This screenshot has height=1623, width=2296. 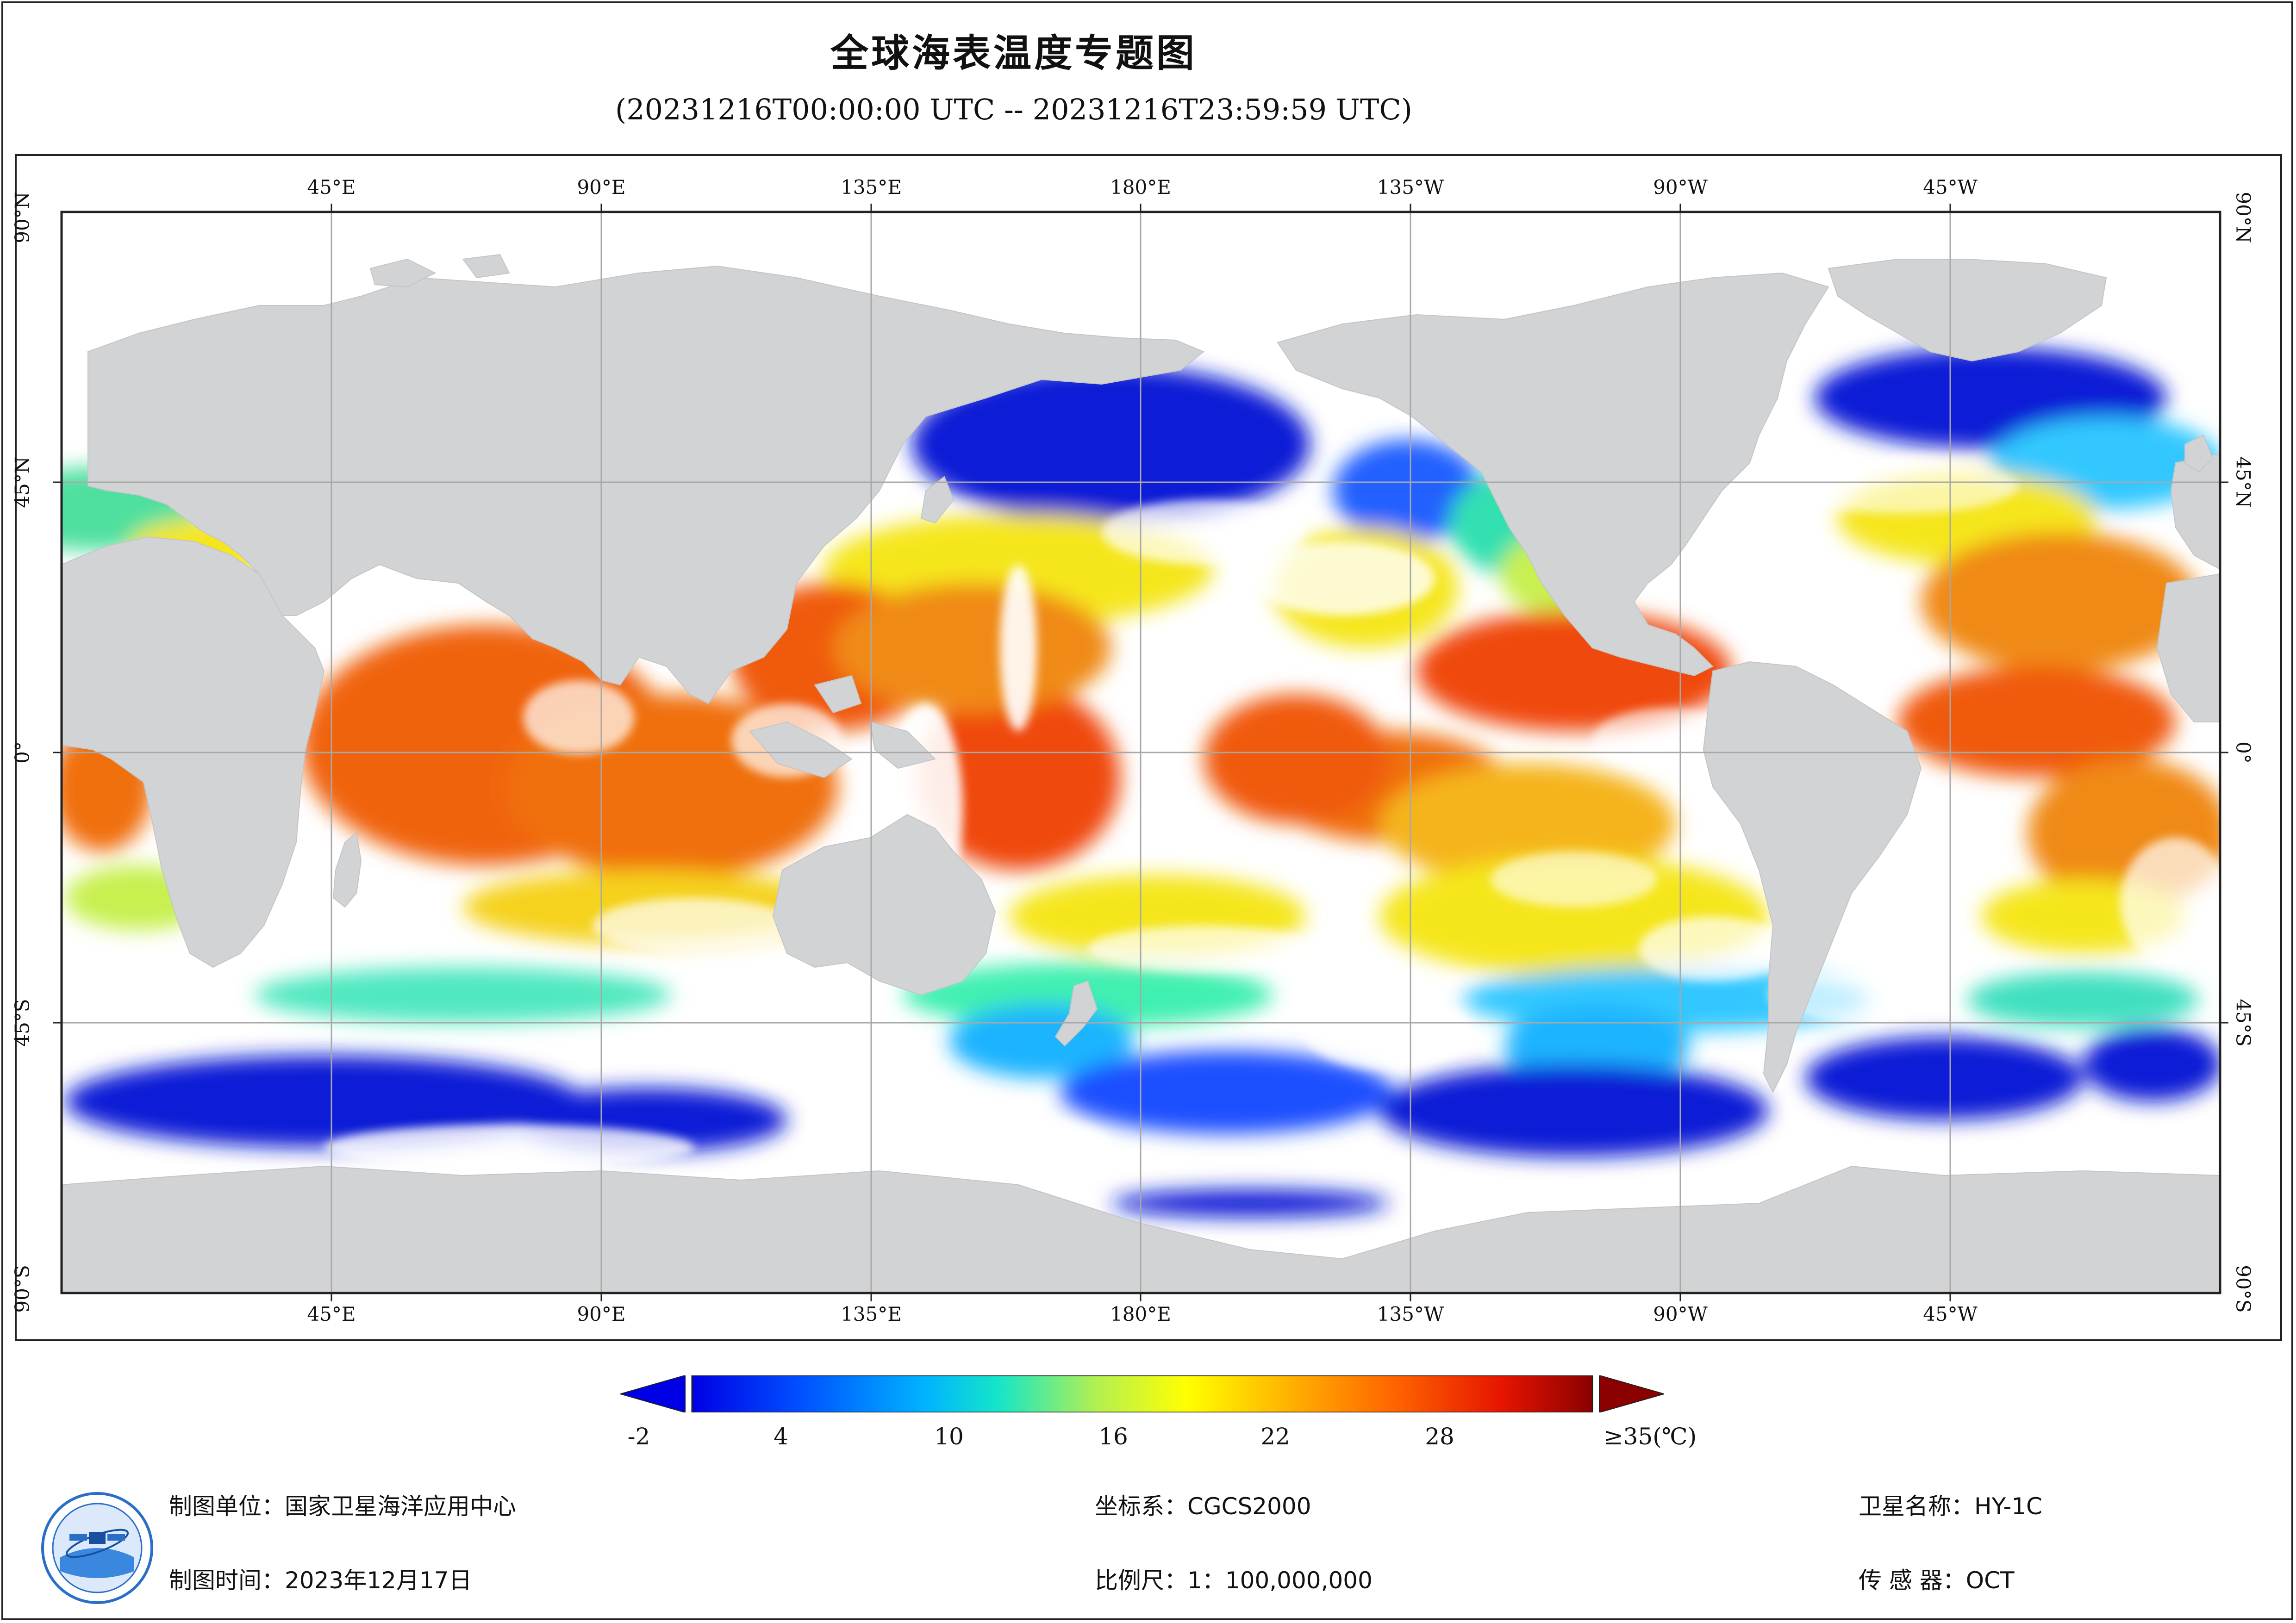 I want to click on legend-tick-1: 4, so click(x=781, y=1436).